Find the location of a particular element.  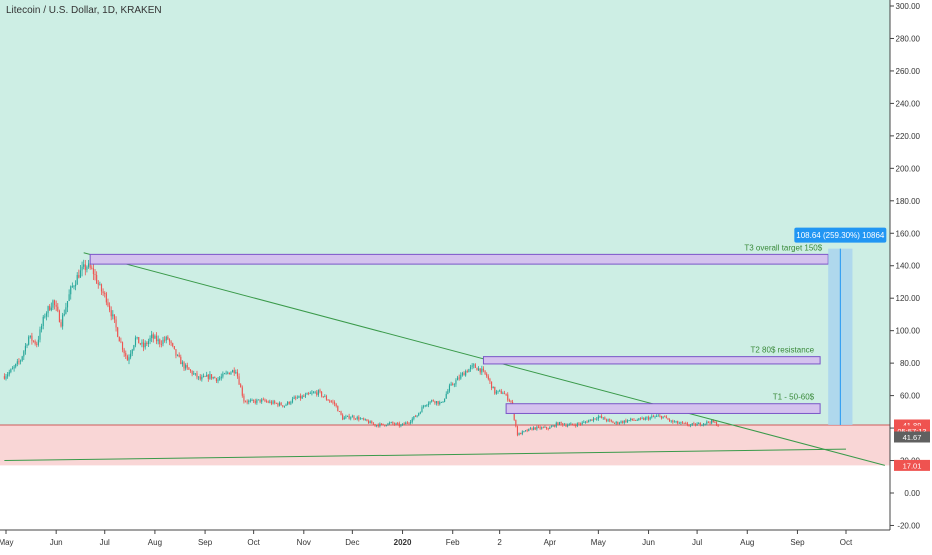

x-tick-label: Sep is located at coordinates (205, 542).